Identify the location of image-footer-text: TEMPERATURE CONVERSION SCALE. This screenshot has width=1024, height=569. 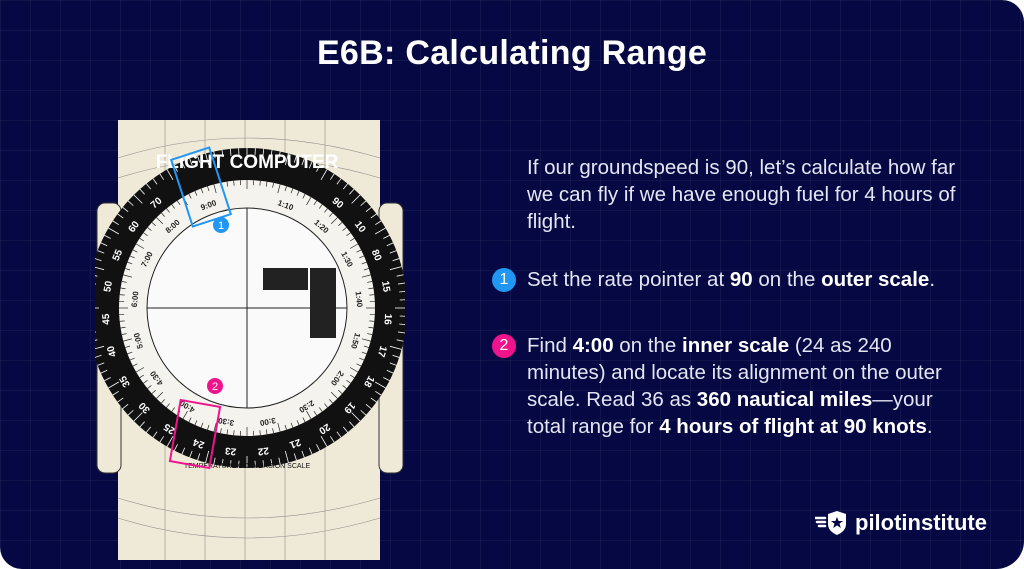
(247, 466).